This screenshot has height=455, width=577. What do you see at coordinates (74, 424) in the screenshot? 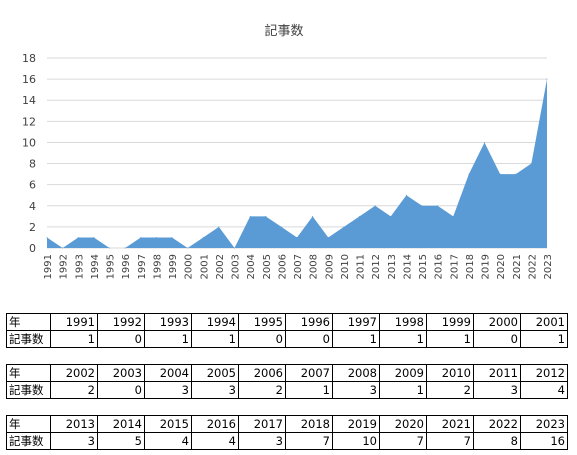
I see `year-cell: 2013` at bounding box center [74, 424].